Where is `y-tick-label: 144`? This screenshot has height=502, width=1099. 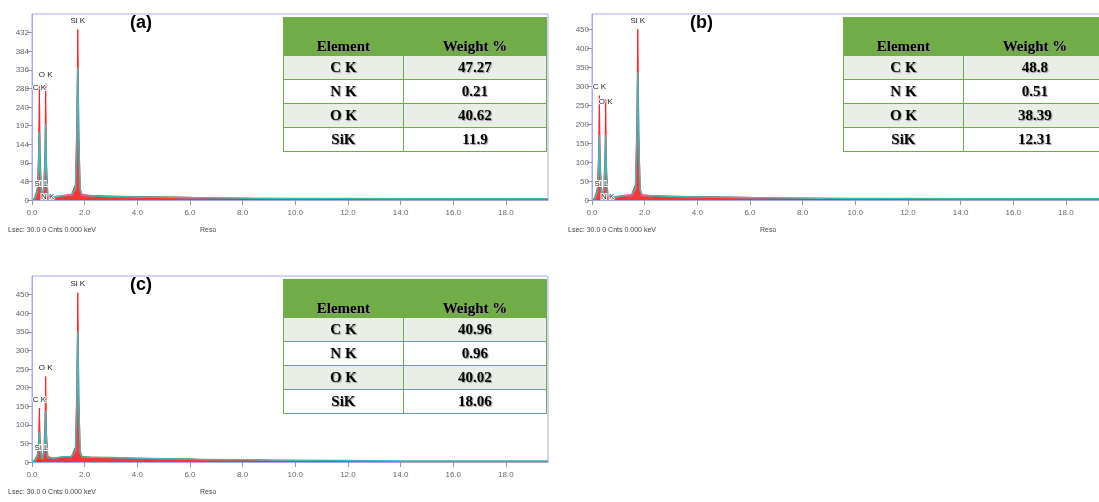
y-tick-label: 144 is located at coordinates (22, 144).